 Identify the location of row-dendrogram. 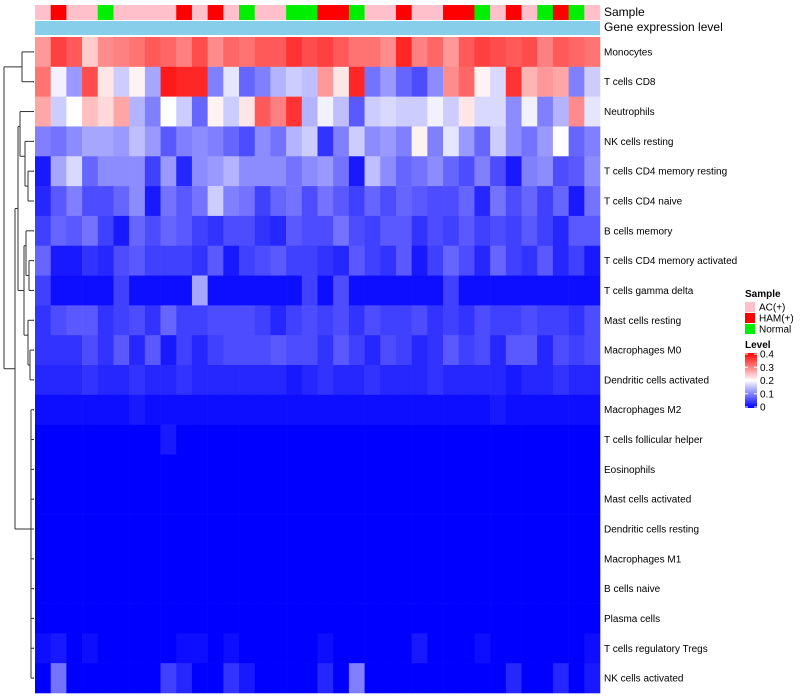
(18, 365).